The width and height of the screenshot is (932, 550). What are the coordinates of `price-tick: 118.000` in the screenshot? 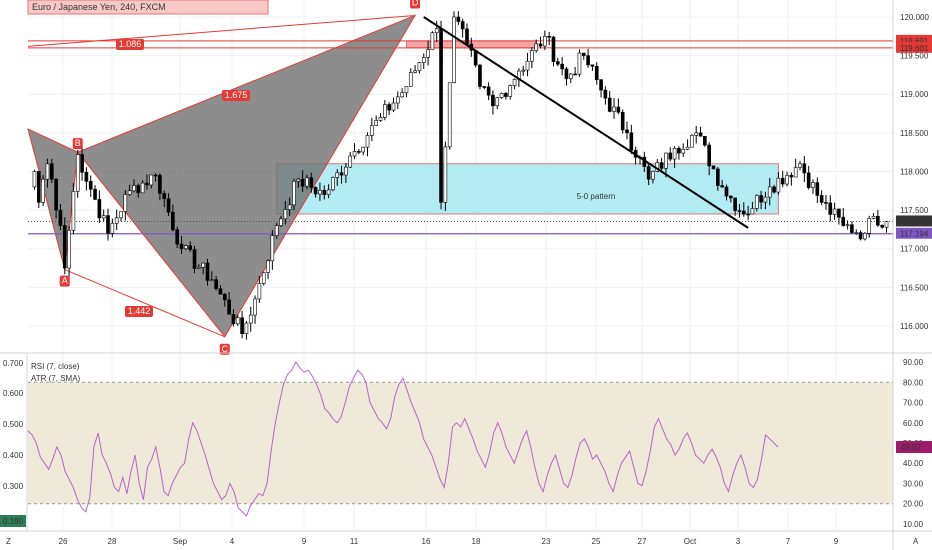 It's located at (914, 171).